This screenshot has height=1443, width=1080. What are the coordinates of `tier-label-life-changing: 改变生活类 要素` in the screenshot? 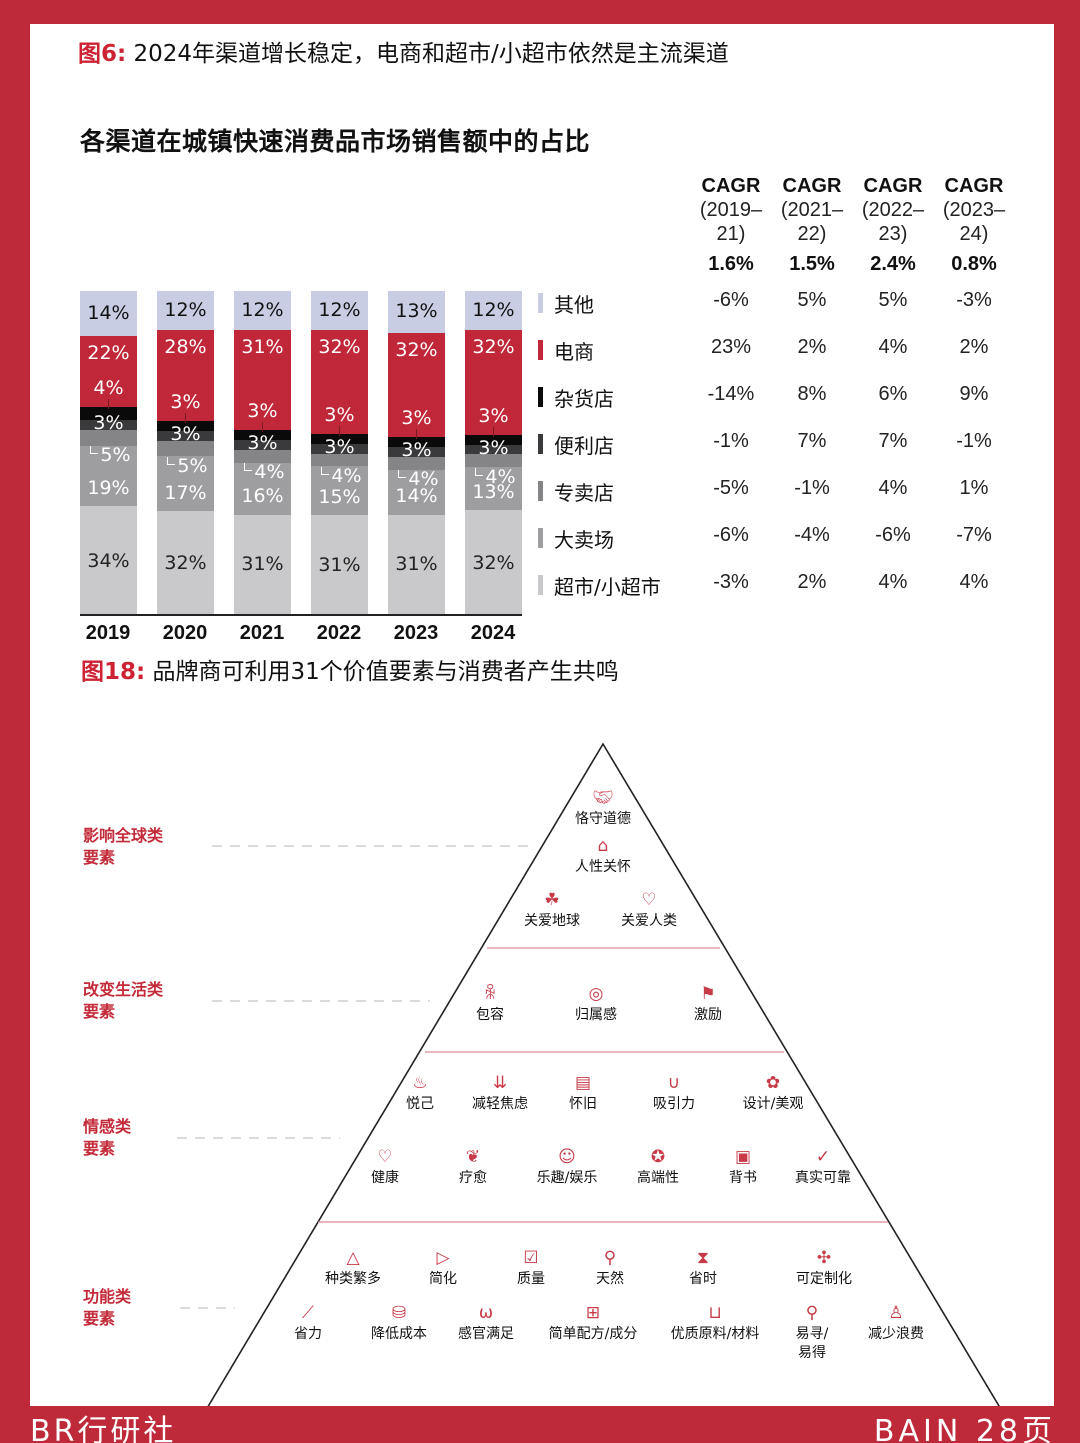 It's located at (123, 1001).